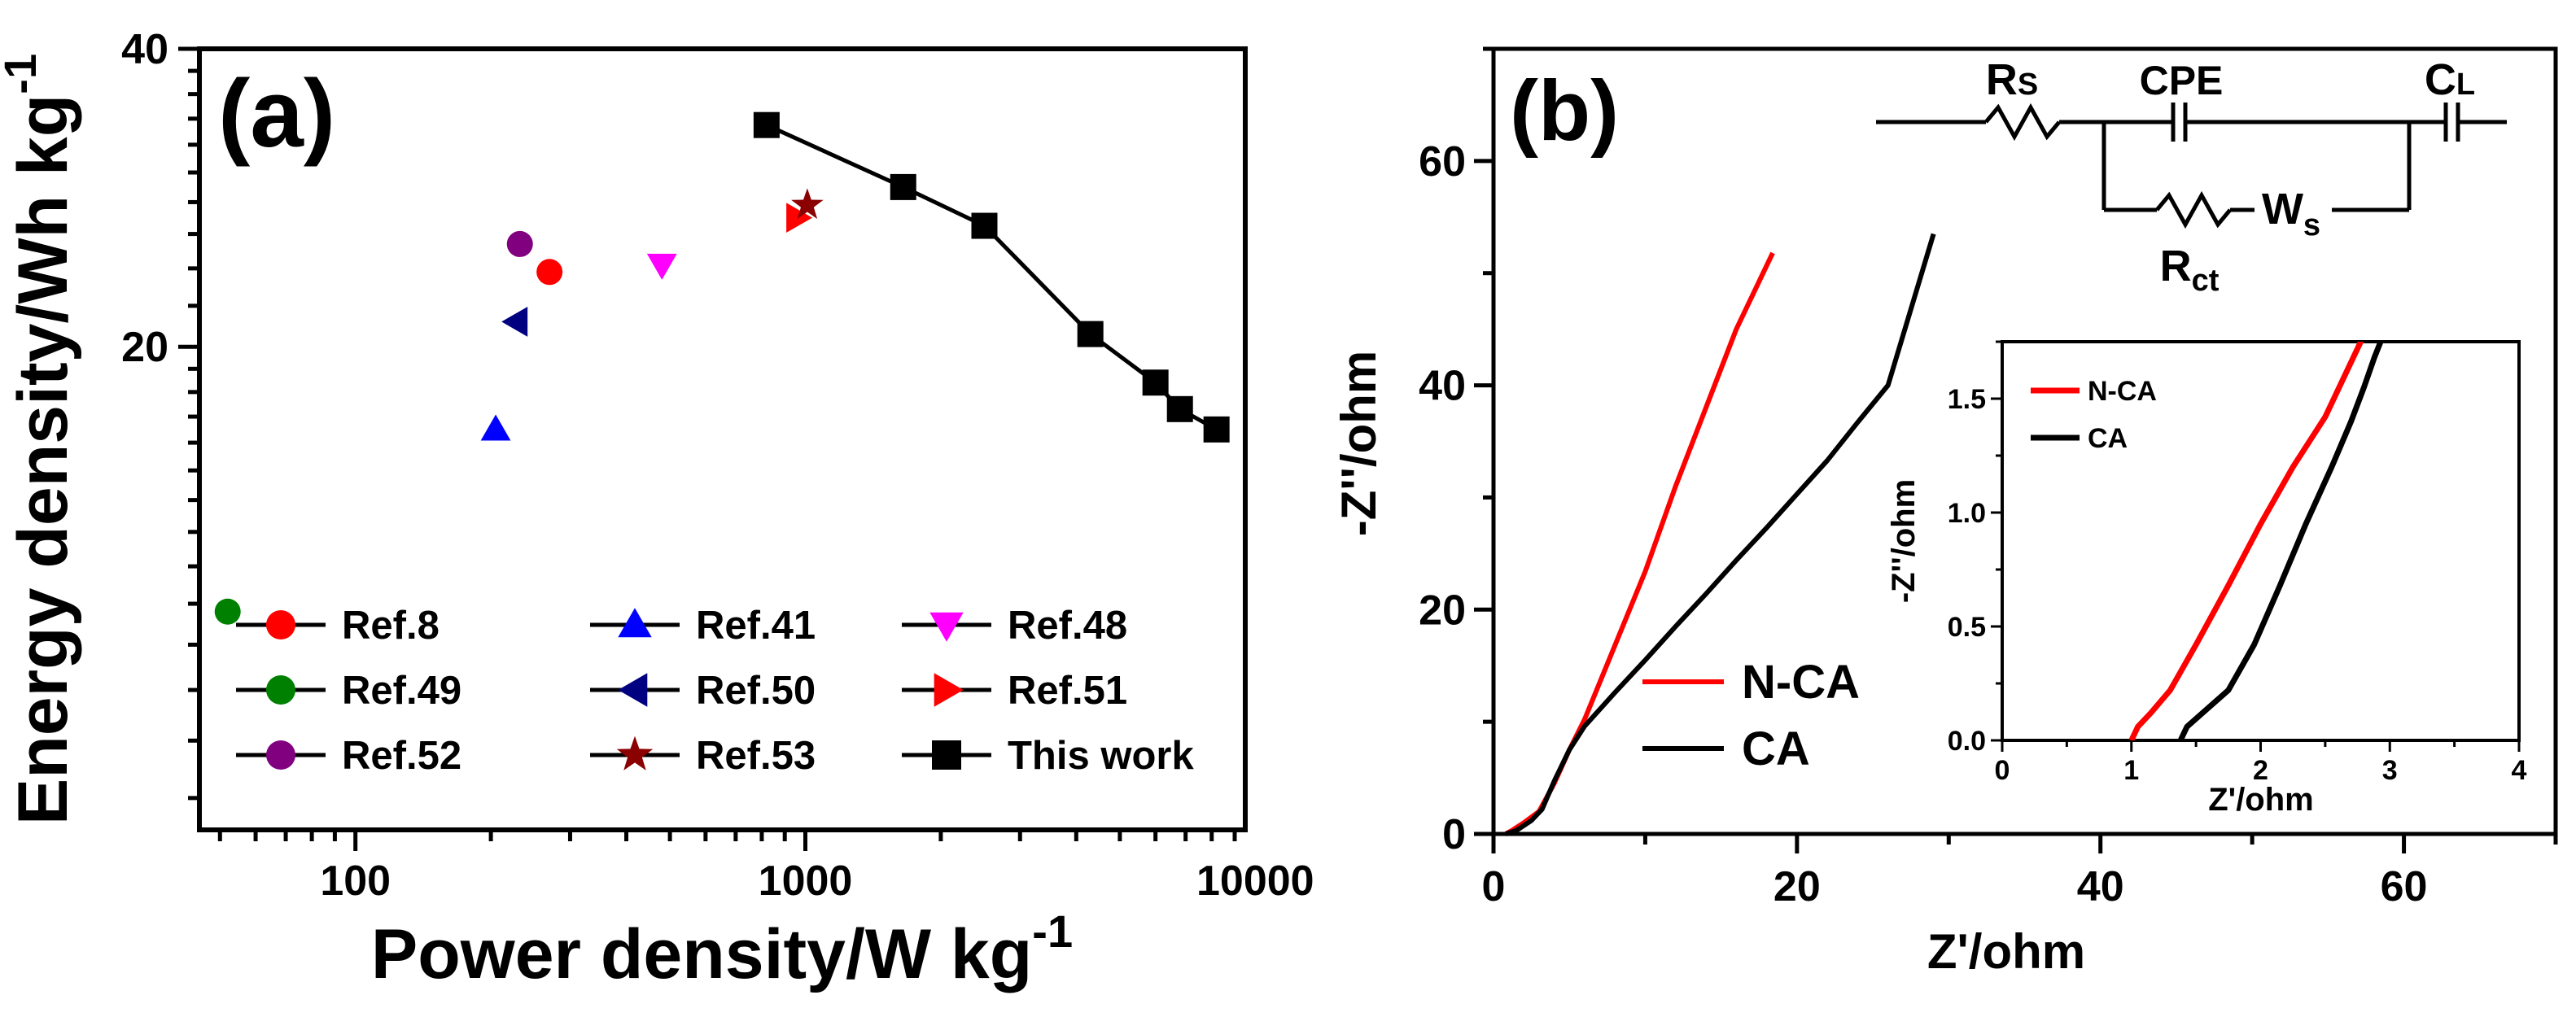  What do you see at coordinates (1967, 513) in the screenshot?
I see `inset-y-tick-label: 1.0` at bounding box center [1967, 513].